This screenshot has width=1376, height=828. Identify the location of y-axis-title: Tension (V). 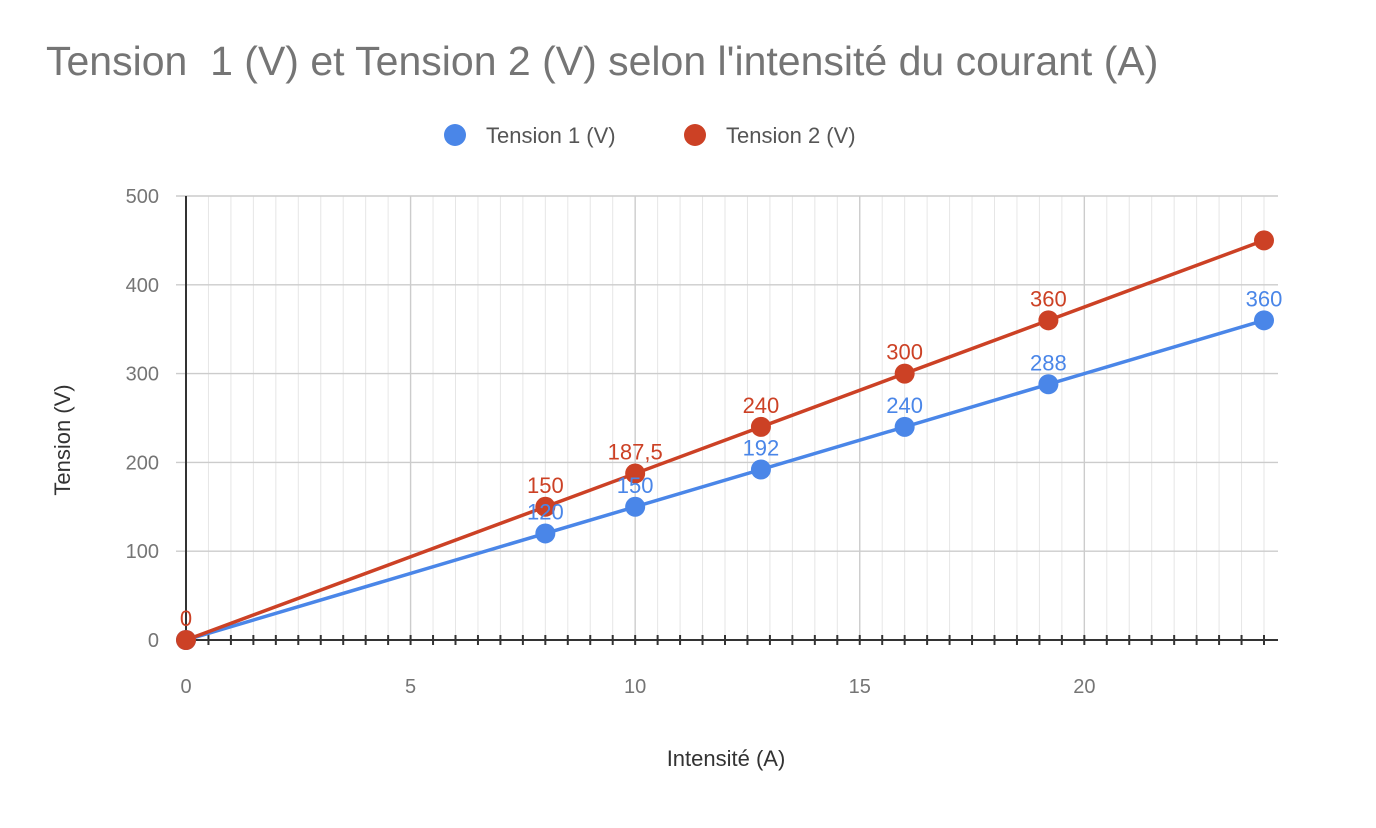
(62, 439).